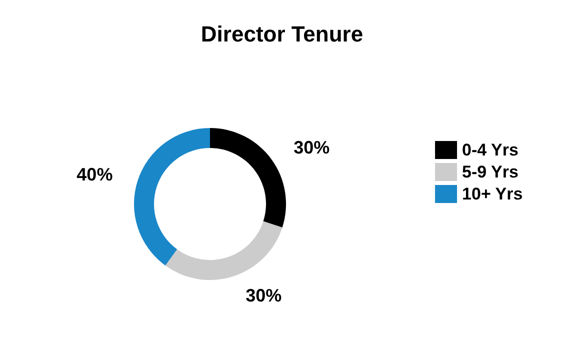 Image resolution: width=564 pixels, height=344 pixels. What do you see at coordinates (490, 150) in the screenshot?
I see `legend-label: 0-4 Yrs` at bounding box center [490, 150].